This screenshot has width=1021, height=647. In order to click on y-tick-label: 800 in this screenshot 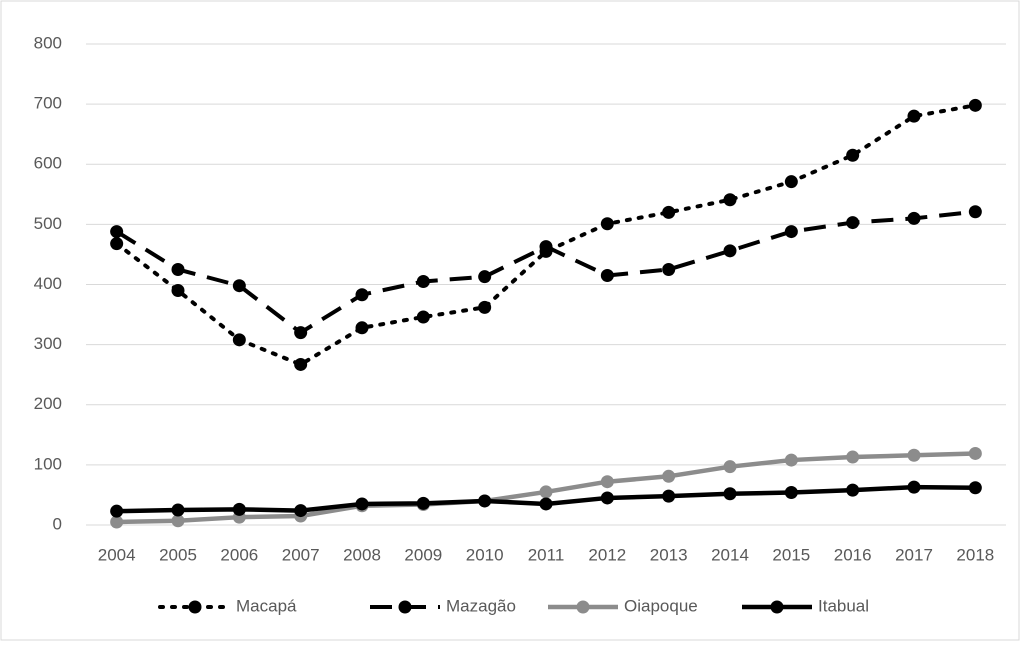, I will do `click(48, 42)`.